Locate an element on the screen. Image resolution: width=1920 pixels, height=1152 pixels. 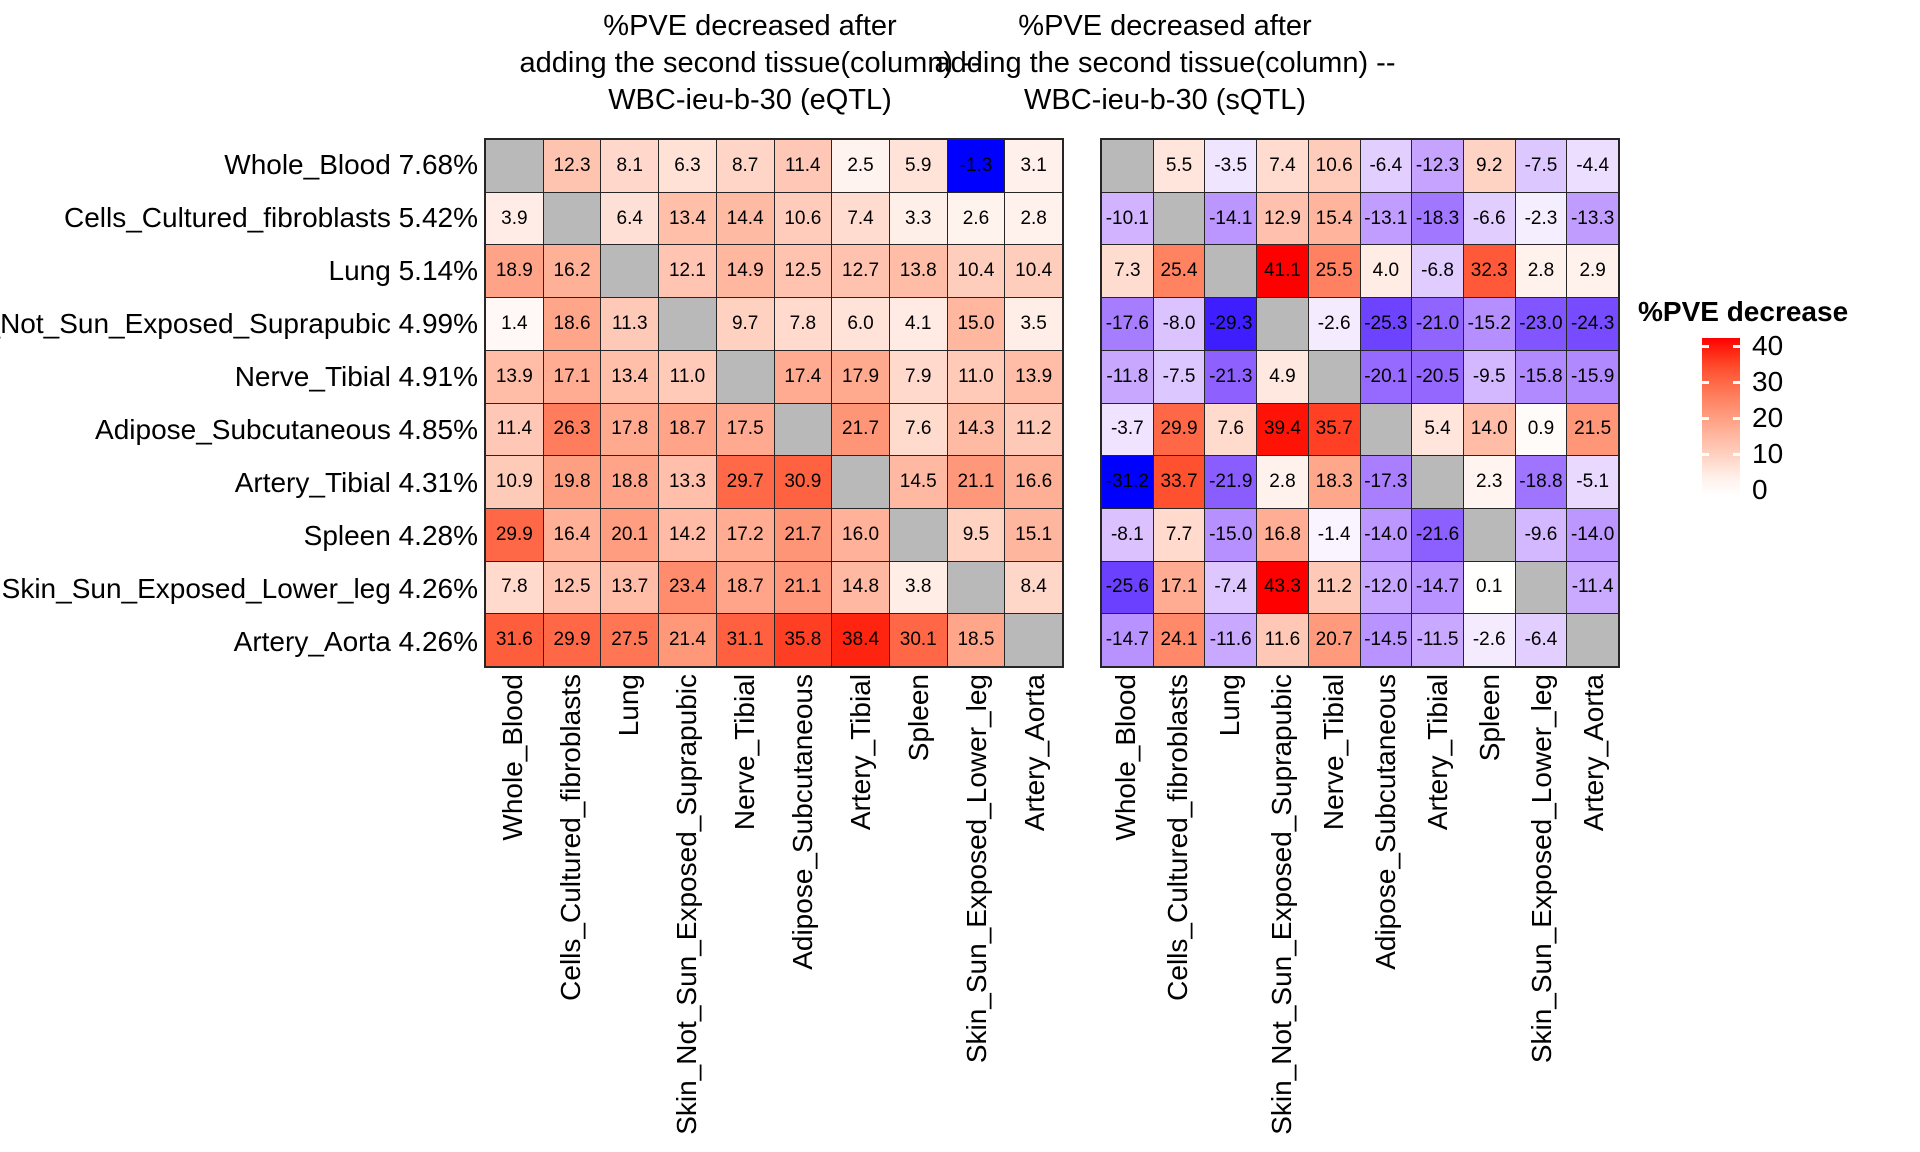
heatmap-cell: 5.9 is located at coordinates (918, 166).